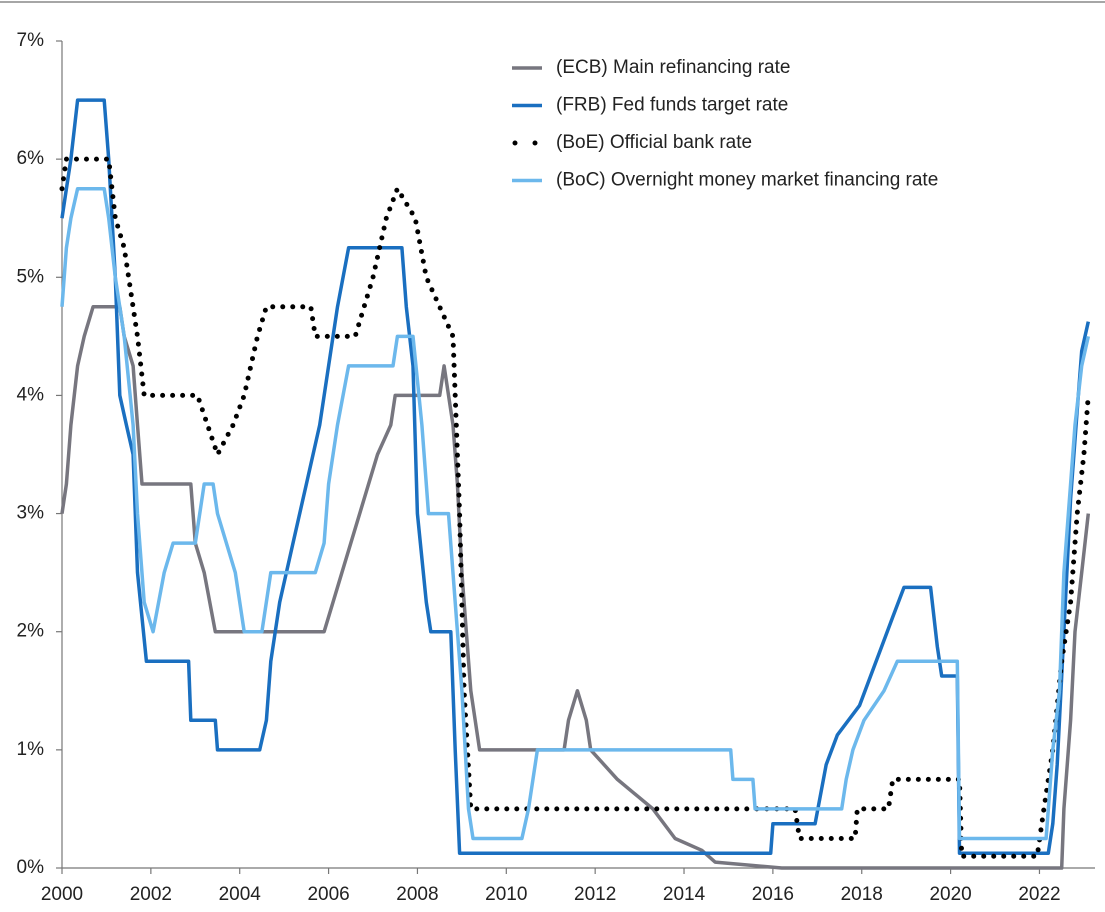 This screenshot has width=1105, height=912. I want to click on y-tick-label: 4%, so click(31, 394).